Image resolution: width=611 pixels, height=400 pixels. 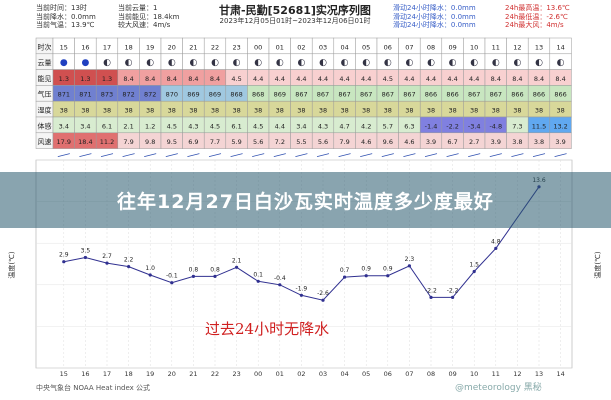 I want to click on table-cell-value: 05, so click(x=366, y=47).